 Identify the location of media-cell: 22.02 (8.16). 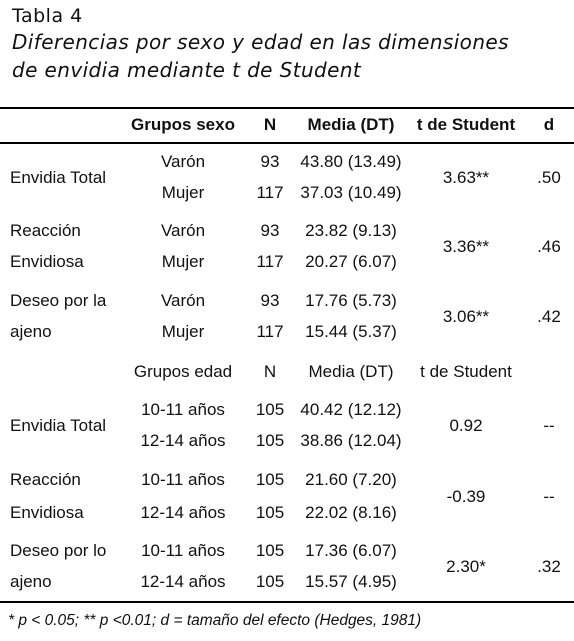
(351, 512).